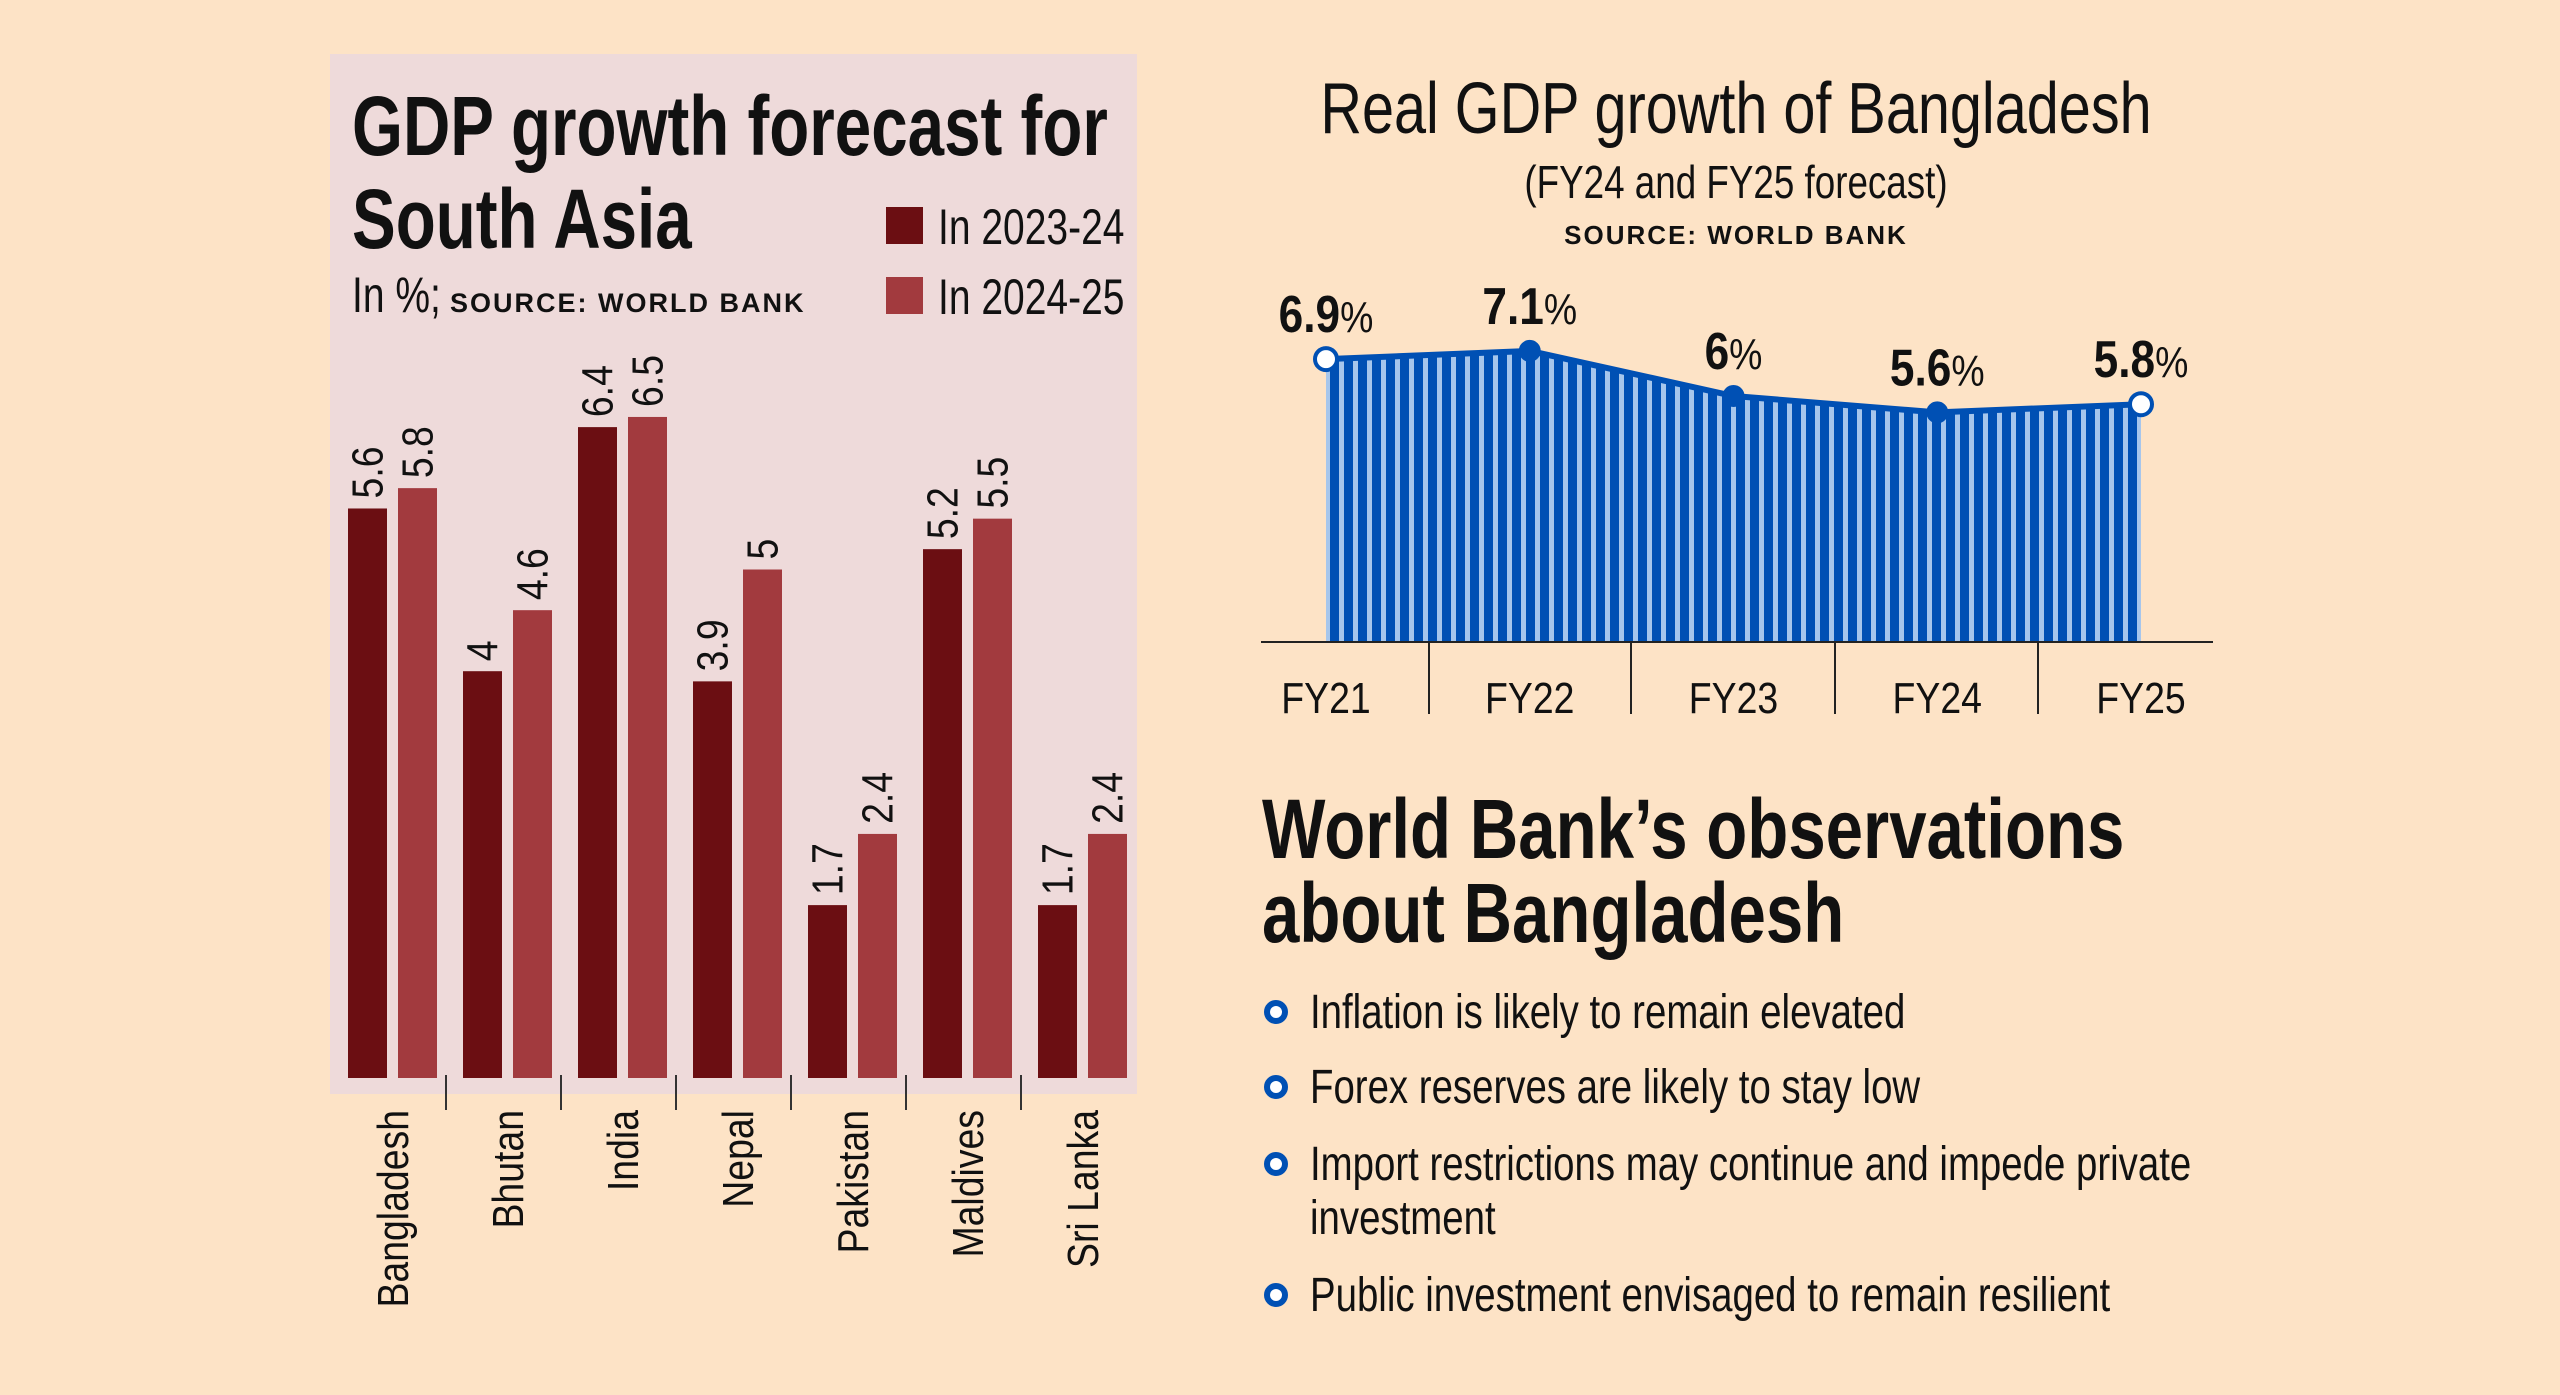  What do you see at coordinates (598, 391) in the screenshot?
I see `bar-value-label: 6.4` at bounding box center [598, 391].